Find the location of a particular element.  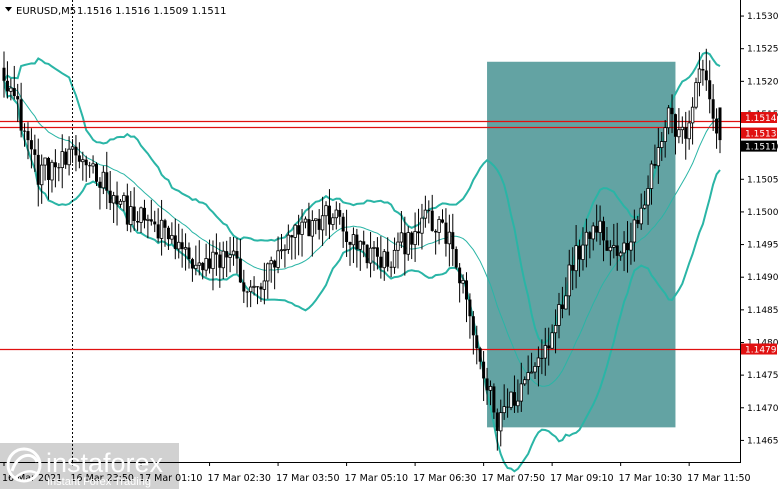

symbol-dropdown-triangle-icon is located at coordinates (8, 9).